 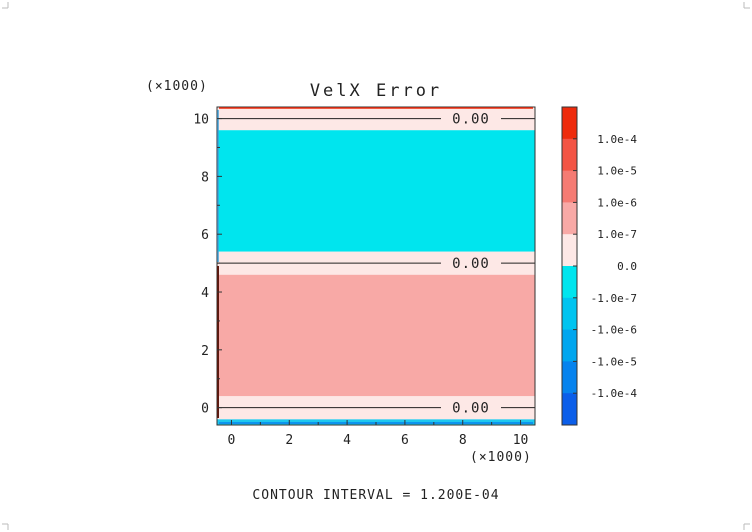 What do you see at coordinates (232, 440) in the screenshot?
I see `x-tick-label-0: 0` at bounding box center [232, 440].